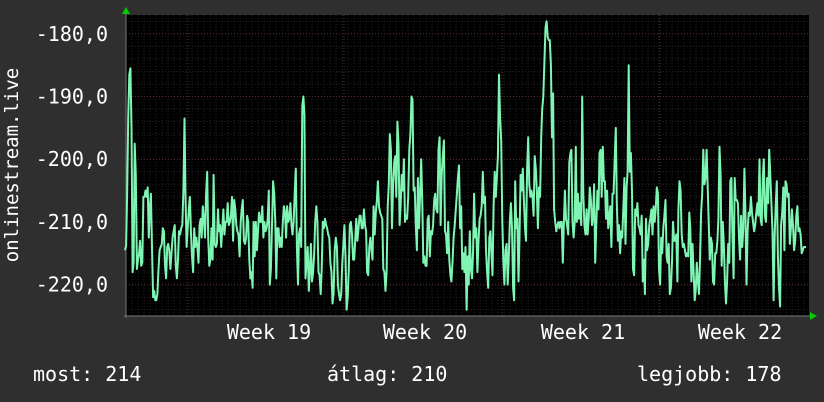 Image resolution: width=824 pixels, height=402 pixels. Describe the element at coordinates (72, 285) in the screenshot. I see `y-tick-label: -220,0` at that location.